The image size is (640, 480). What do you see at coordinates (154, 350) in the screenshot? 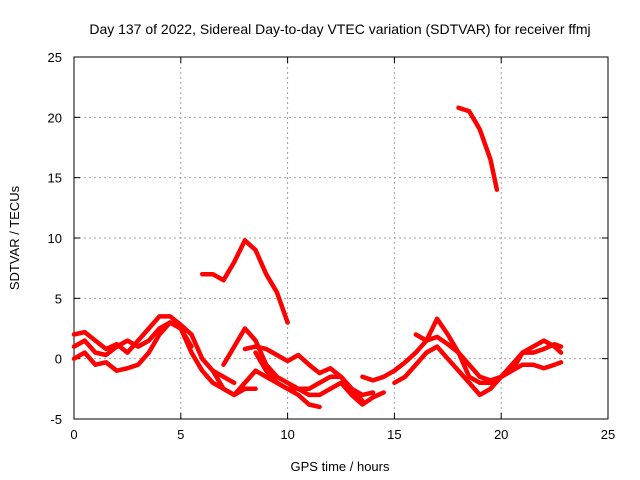
I see `series-line-s1` at bounding box center [154, 350].